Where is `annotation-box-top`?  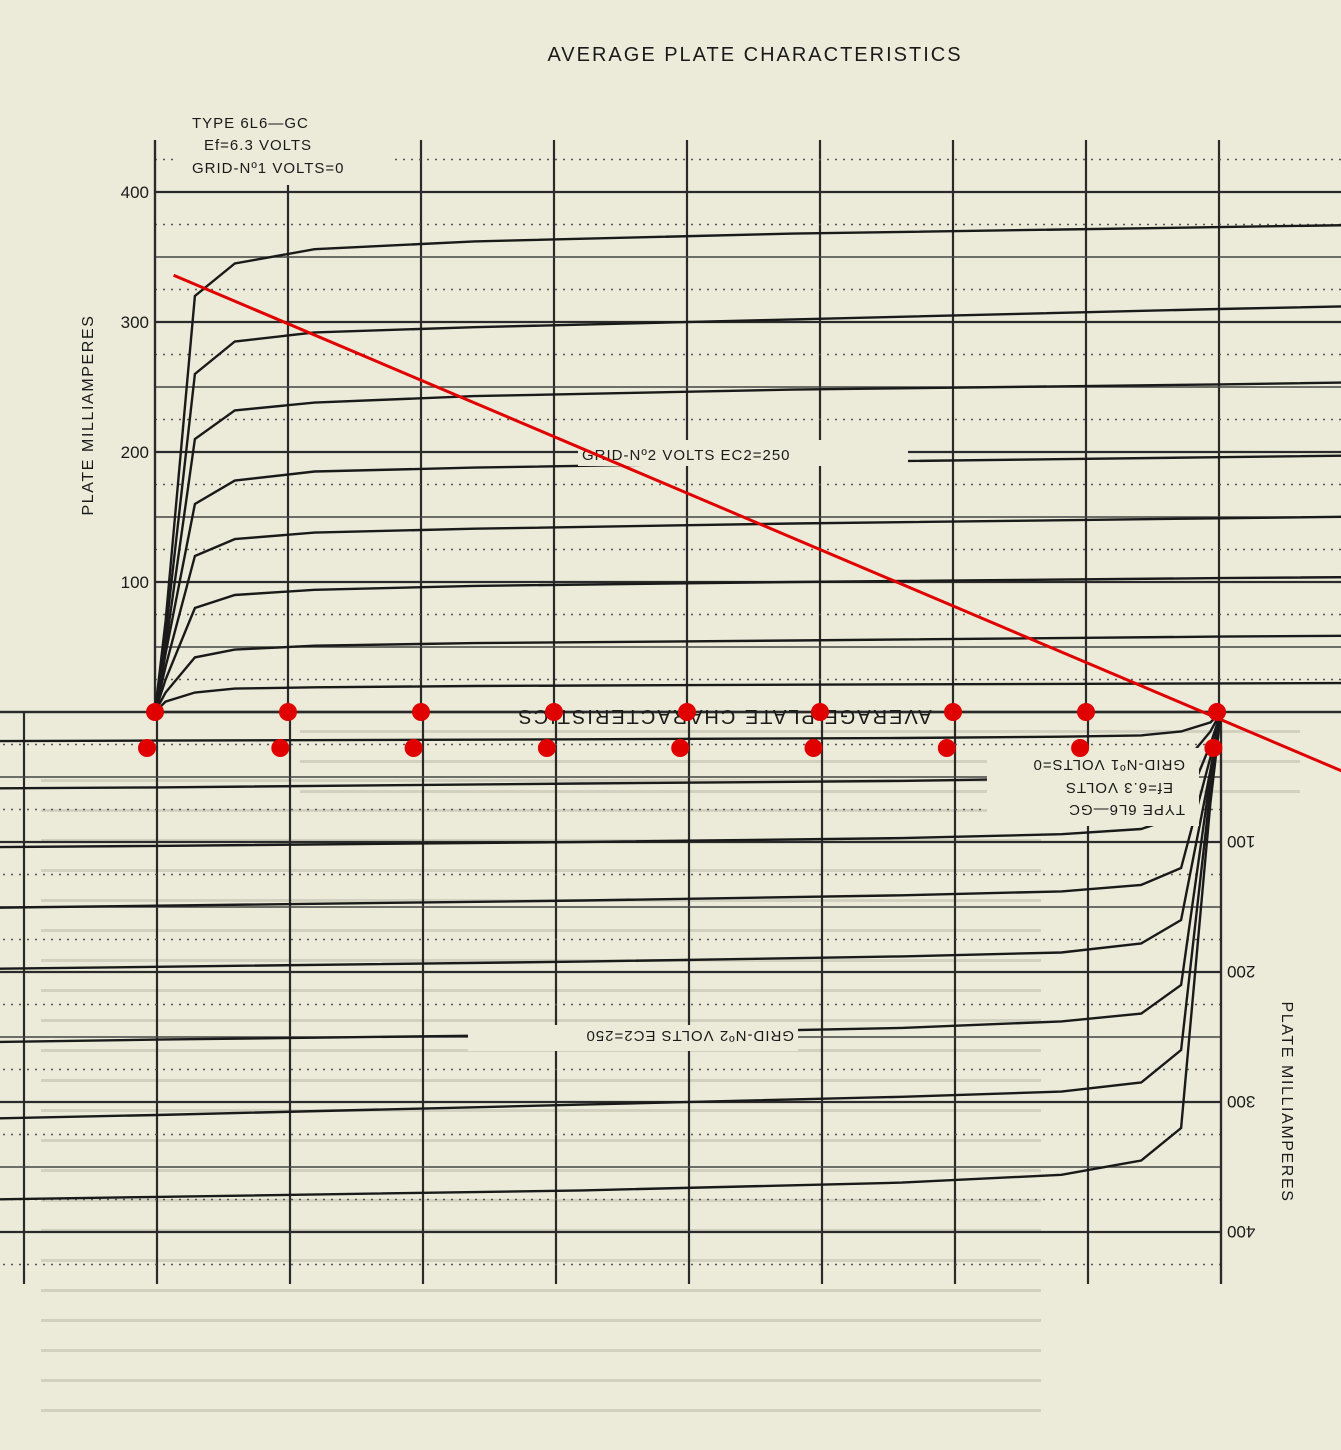
annotation-box-top is located at coordinates (284, 146).